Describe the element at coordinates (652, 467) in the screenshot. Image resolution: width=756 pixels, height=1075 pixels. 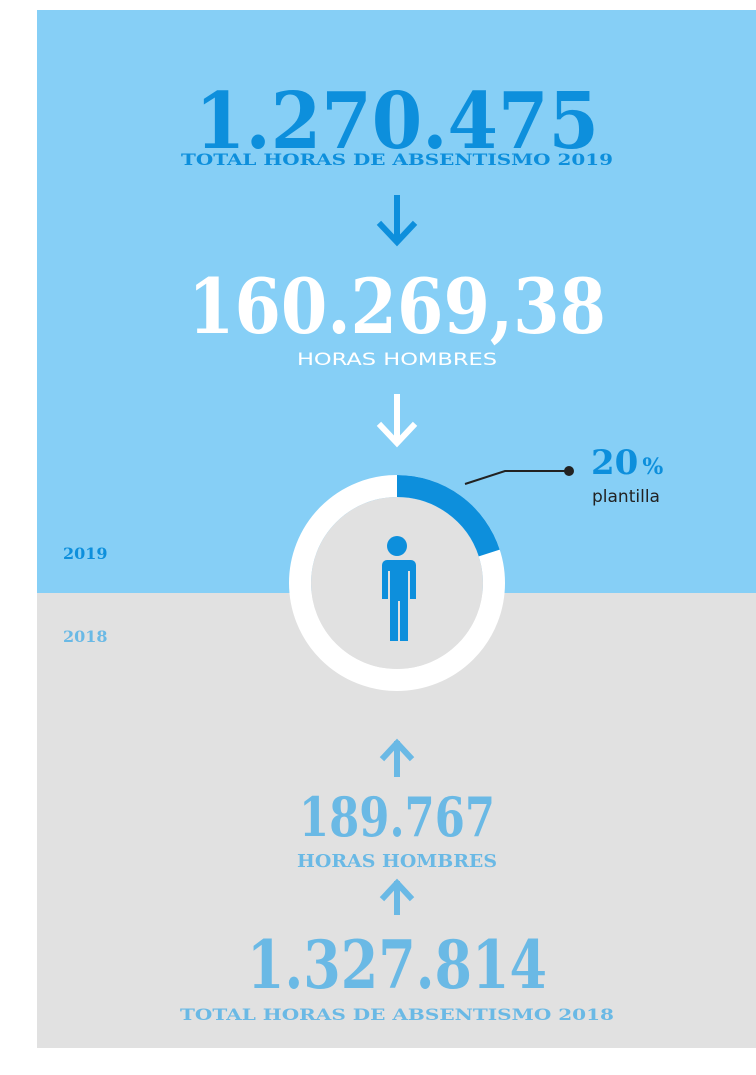
I see `donut-unit: %` at that location.